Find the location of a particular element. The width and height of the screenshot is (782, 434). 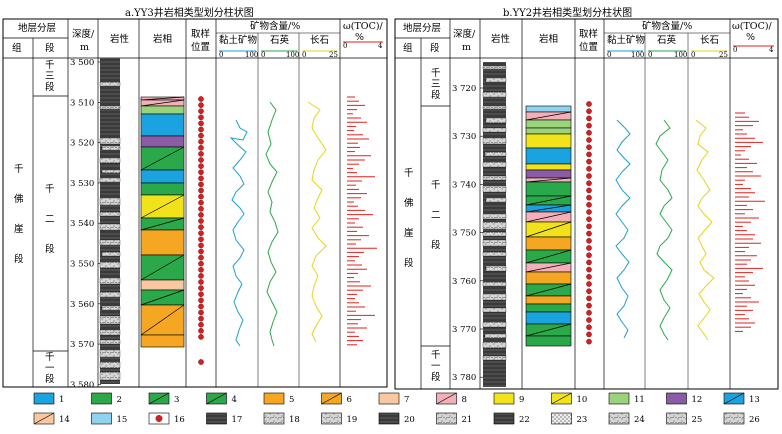

legend-label: 15 is located at coordinates (122, 420).